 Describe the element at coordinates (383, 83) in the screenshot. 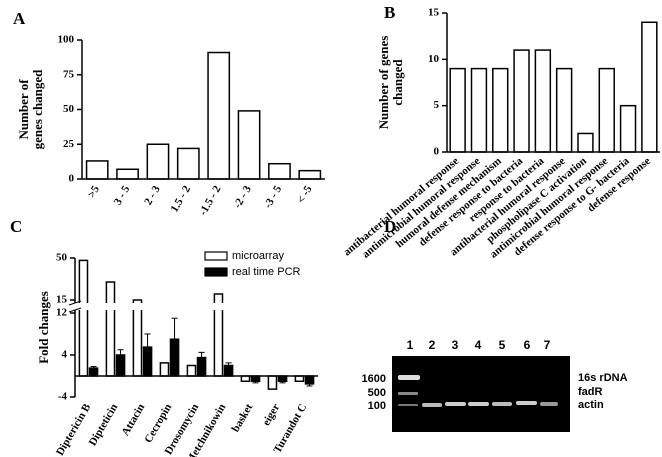

I see `y-axis-label: Number of genes` at that location.